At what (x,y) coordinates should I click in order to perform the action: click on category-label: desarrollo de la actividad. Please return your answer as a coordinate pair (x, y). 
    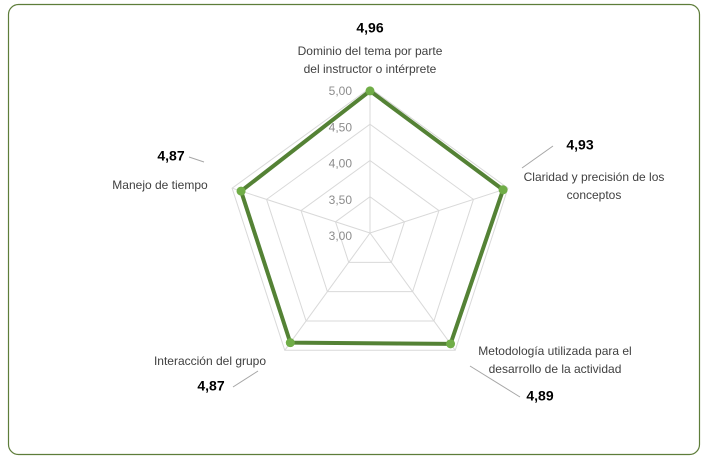
    Looking at the image, I should click on (555, 369).